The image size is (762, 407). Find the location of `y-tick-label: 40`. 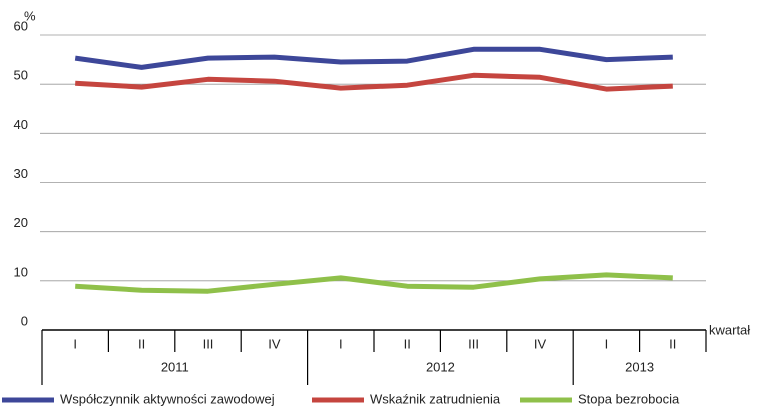

y-tick-label: 40 is located at coordinates (21, 124).